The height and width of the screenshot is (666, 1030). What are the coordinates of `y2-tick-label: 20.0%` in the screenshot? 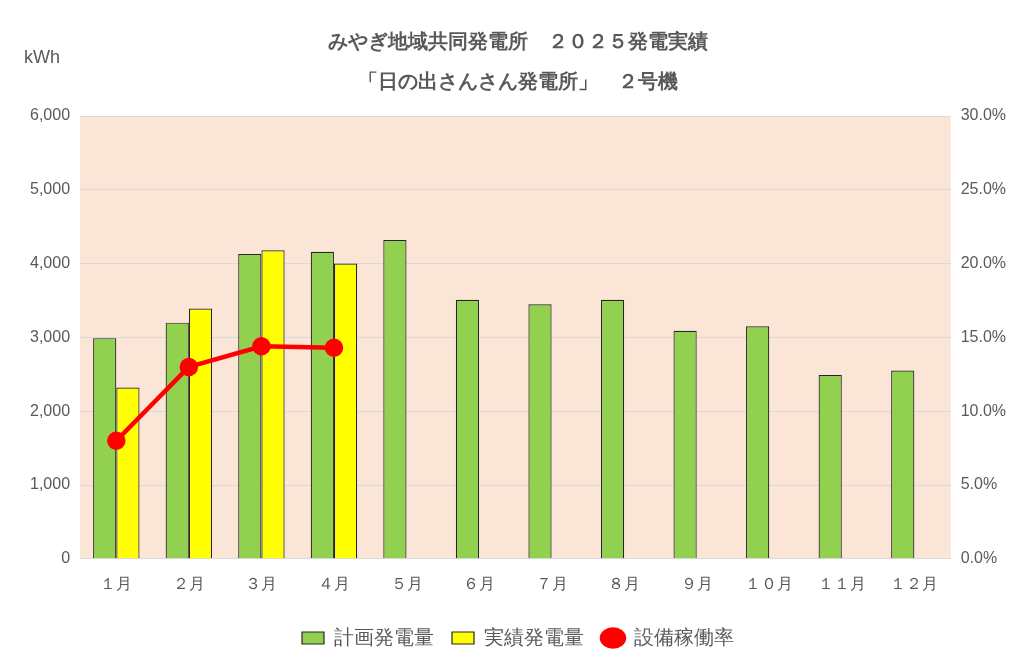 It's located at (983, 263).